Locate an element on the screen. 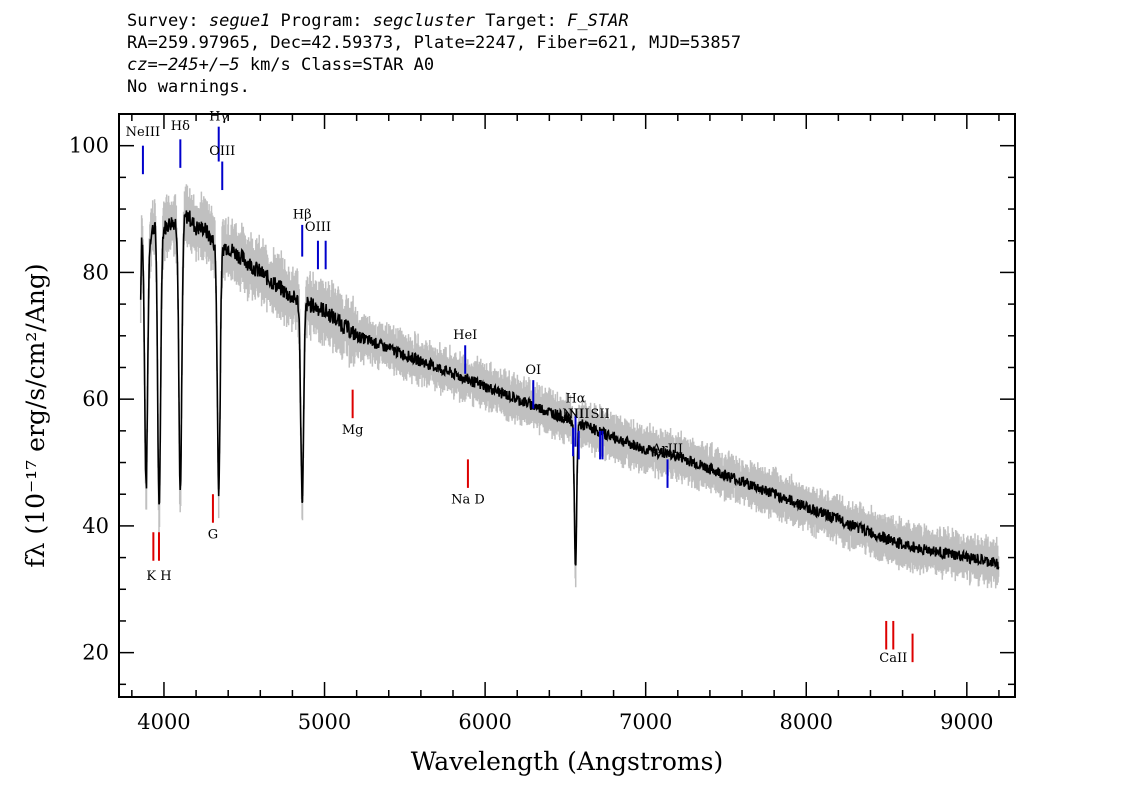 The height and width of the screenshot is (810, 1134). y-tick-label: 80 is located at coordinates (95, 272).